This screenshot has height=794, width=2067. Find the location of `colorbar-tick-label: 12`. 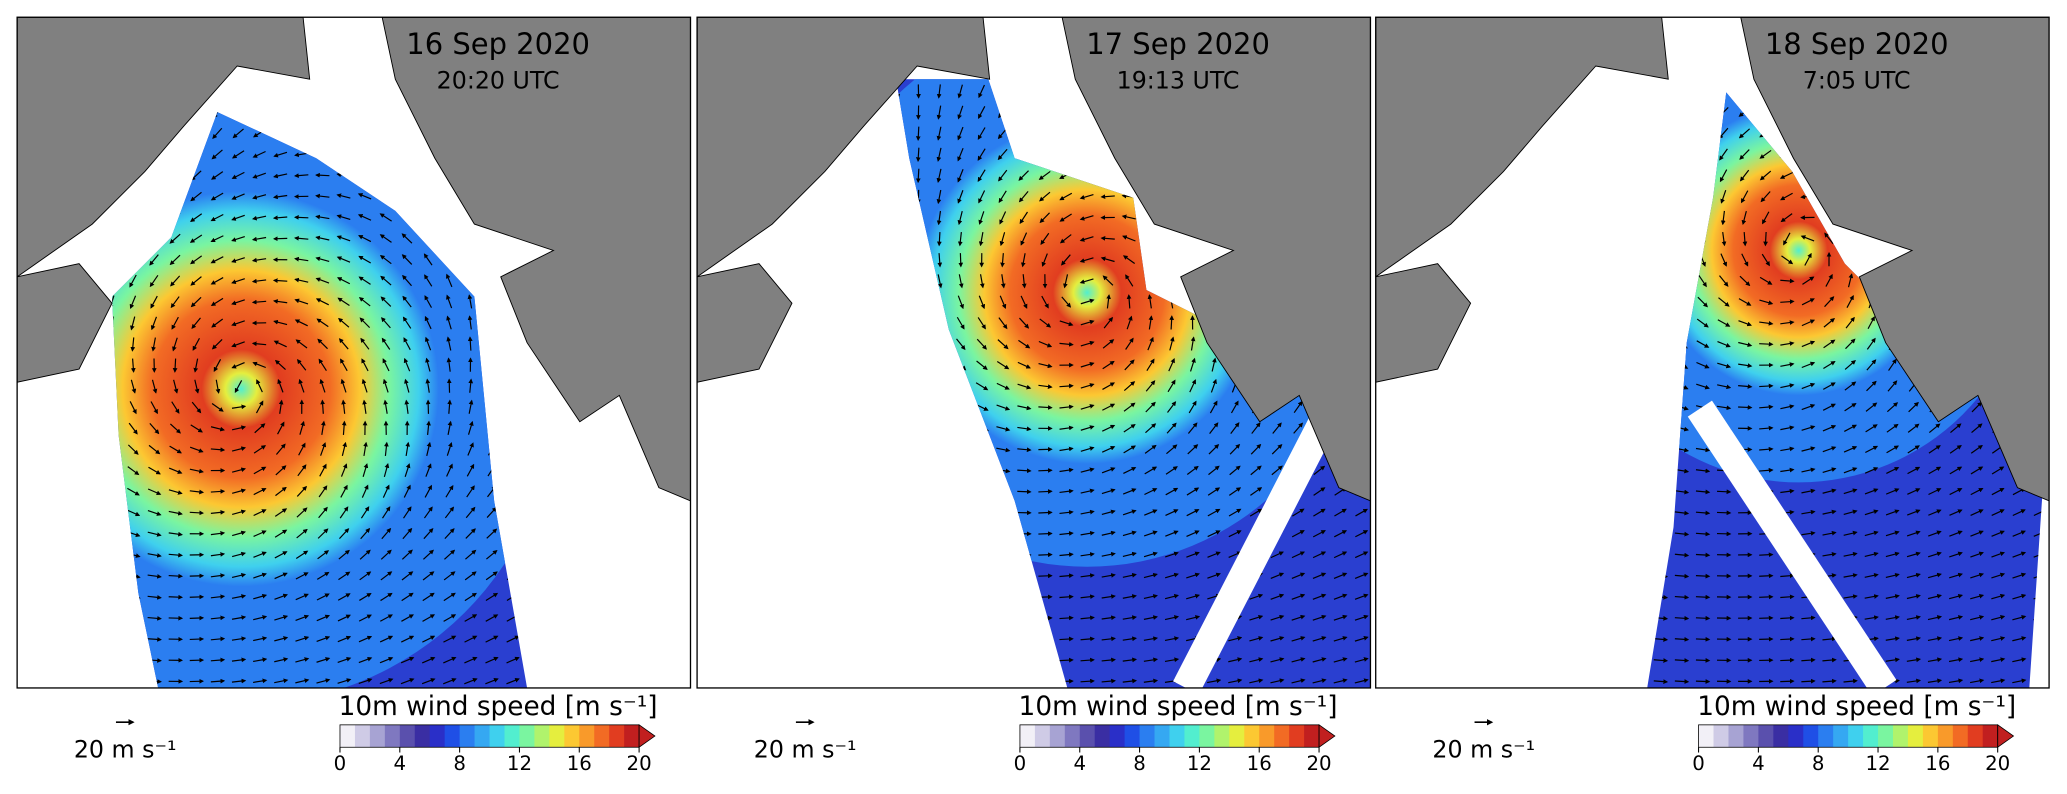

colorbar-tick-label: 12 is located at coordinates (1199, 763).